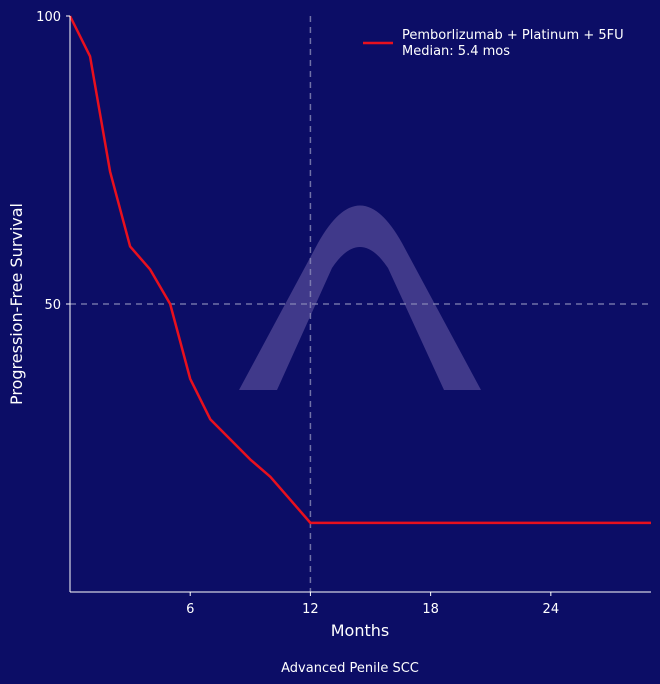 Image resolution: width=660 pixels, height=684 pixels. I want to click on chart-caption: Advanced Penile SCC, so click(350, 668).